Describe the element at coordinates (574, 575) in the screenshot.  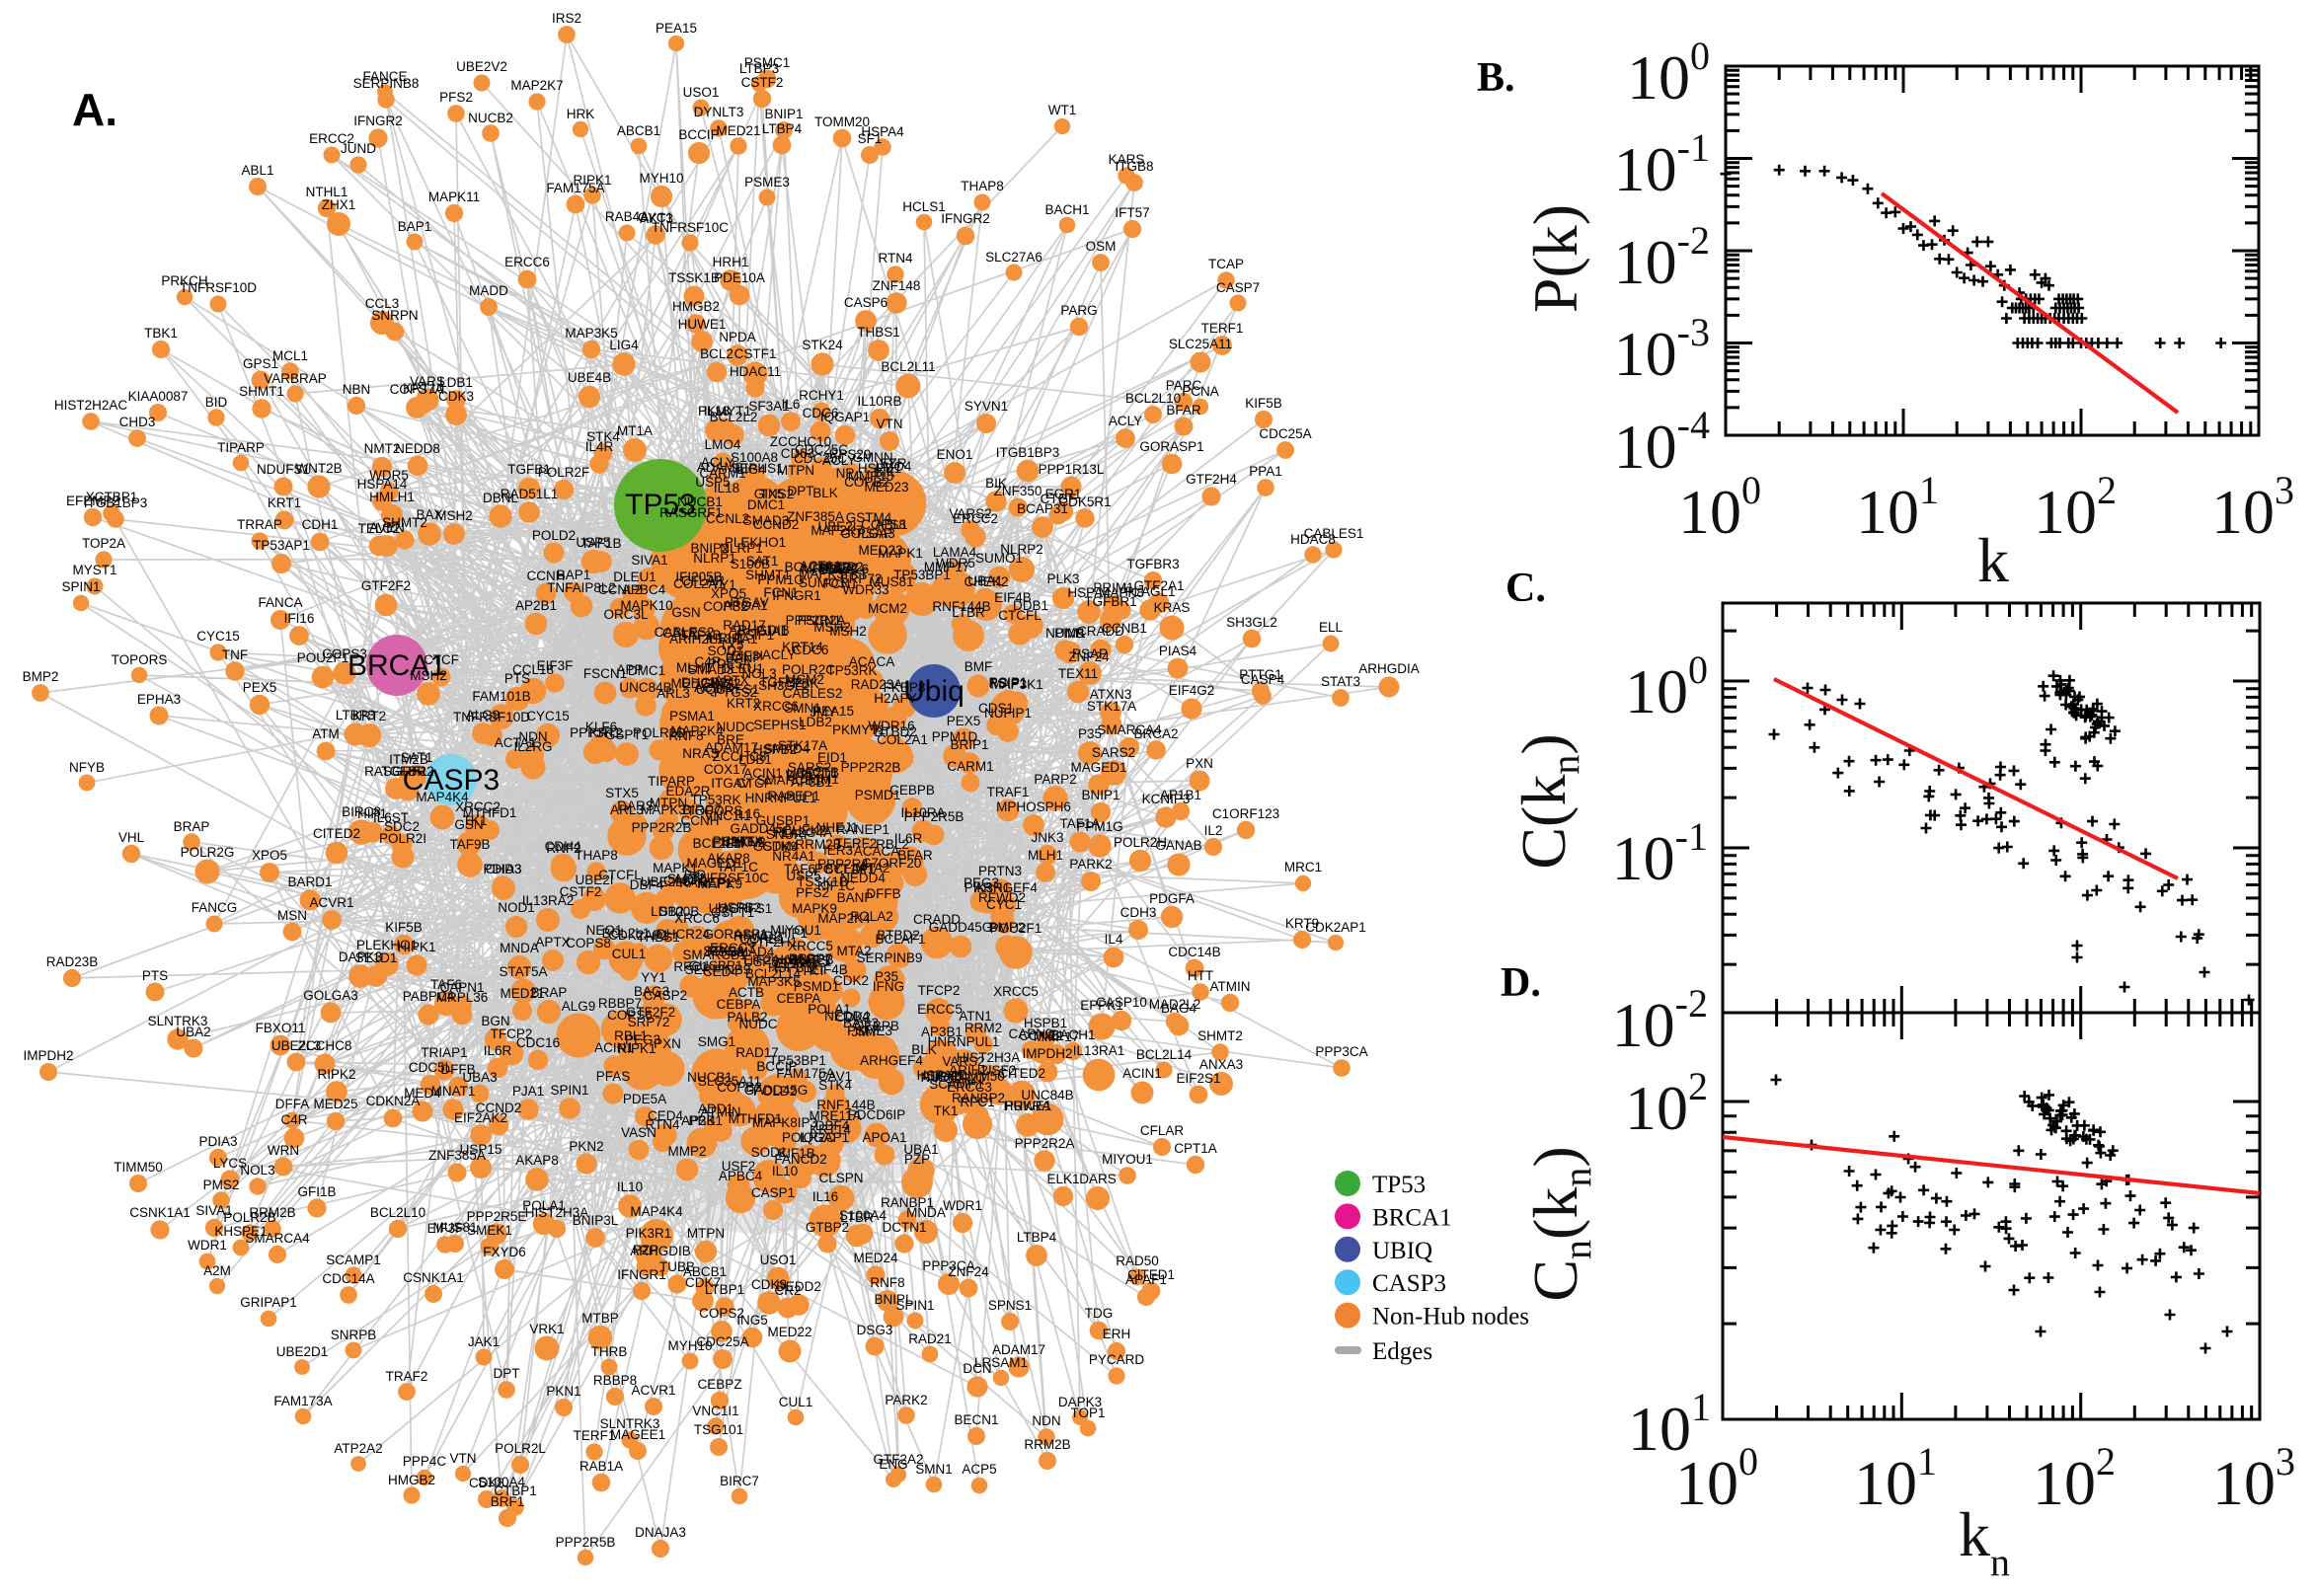
I see `svg-text: BAP1` at that location.